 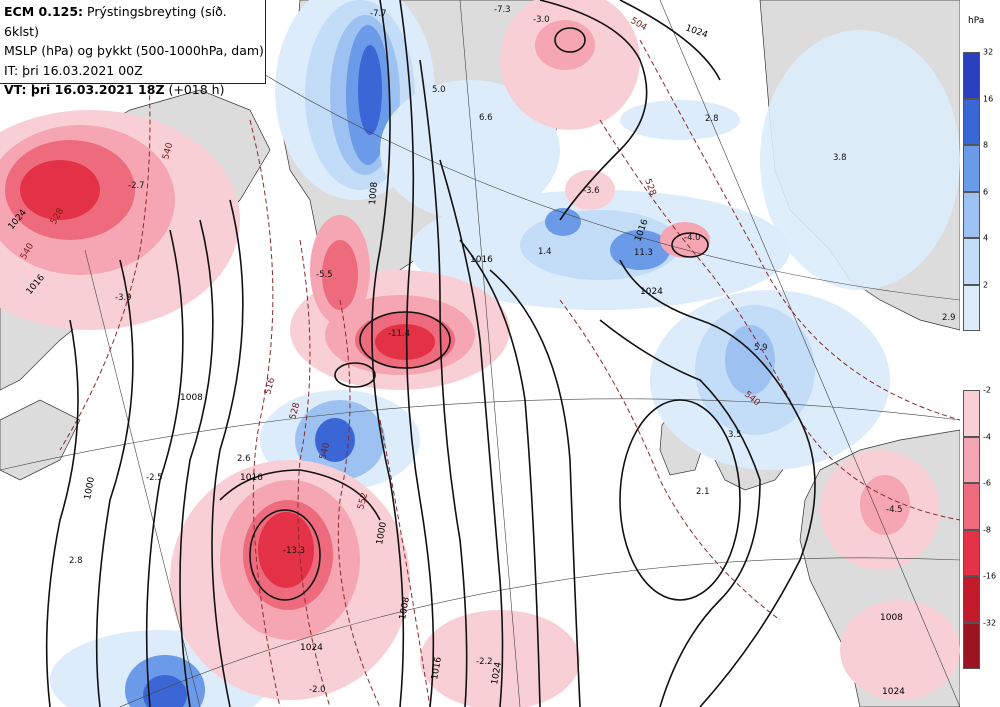 What do you see at coordinates (545, 252) in the screenshot?
I see `value-label: 1.4` at bounding box center [545, 252].